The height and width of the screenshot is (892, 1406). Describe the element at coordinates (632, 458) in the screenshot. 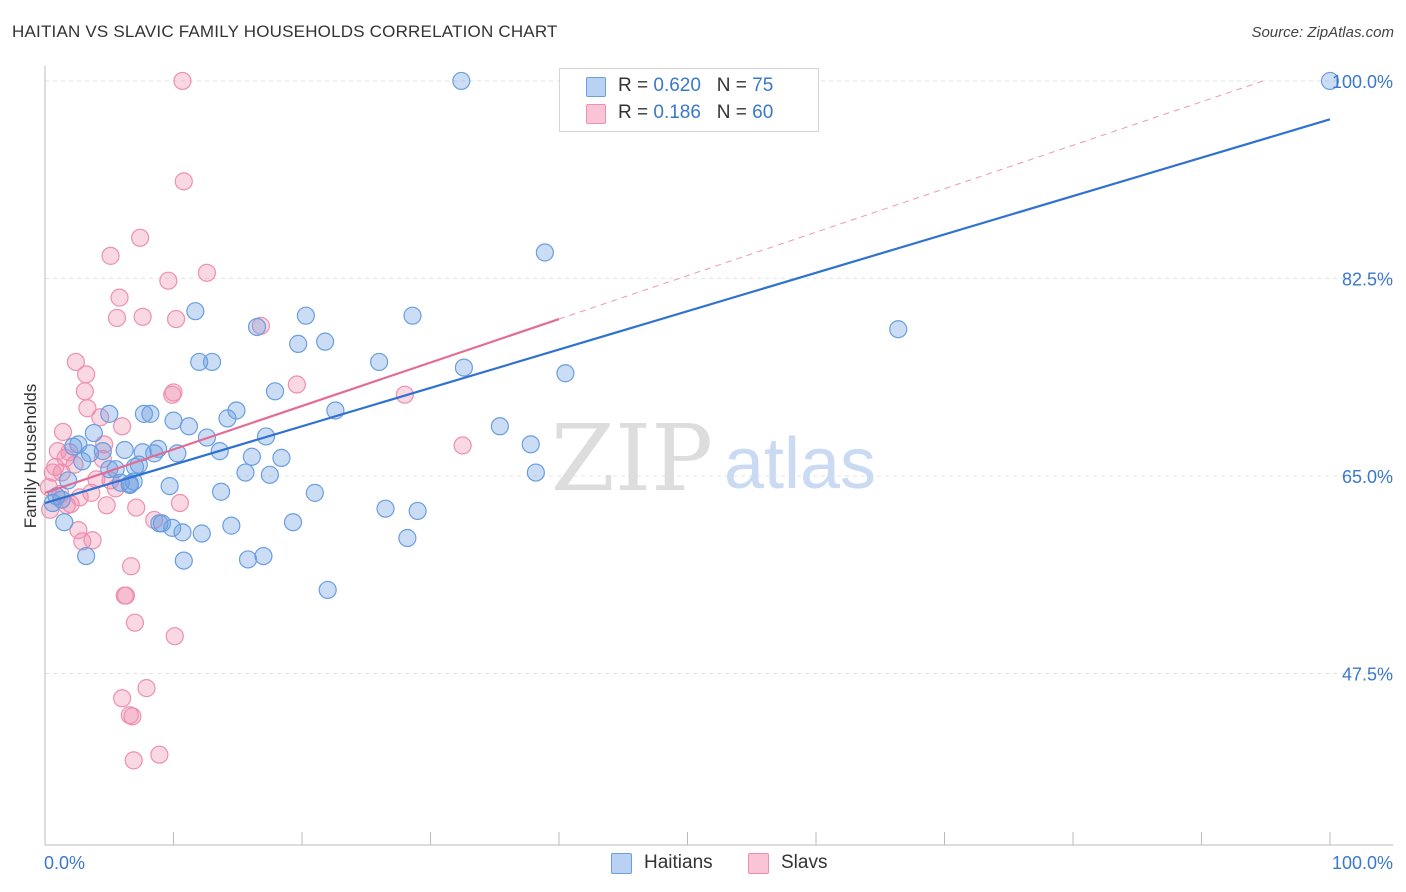

I see `watermark-zip: ZIP` at that location.